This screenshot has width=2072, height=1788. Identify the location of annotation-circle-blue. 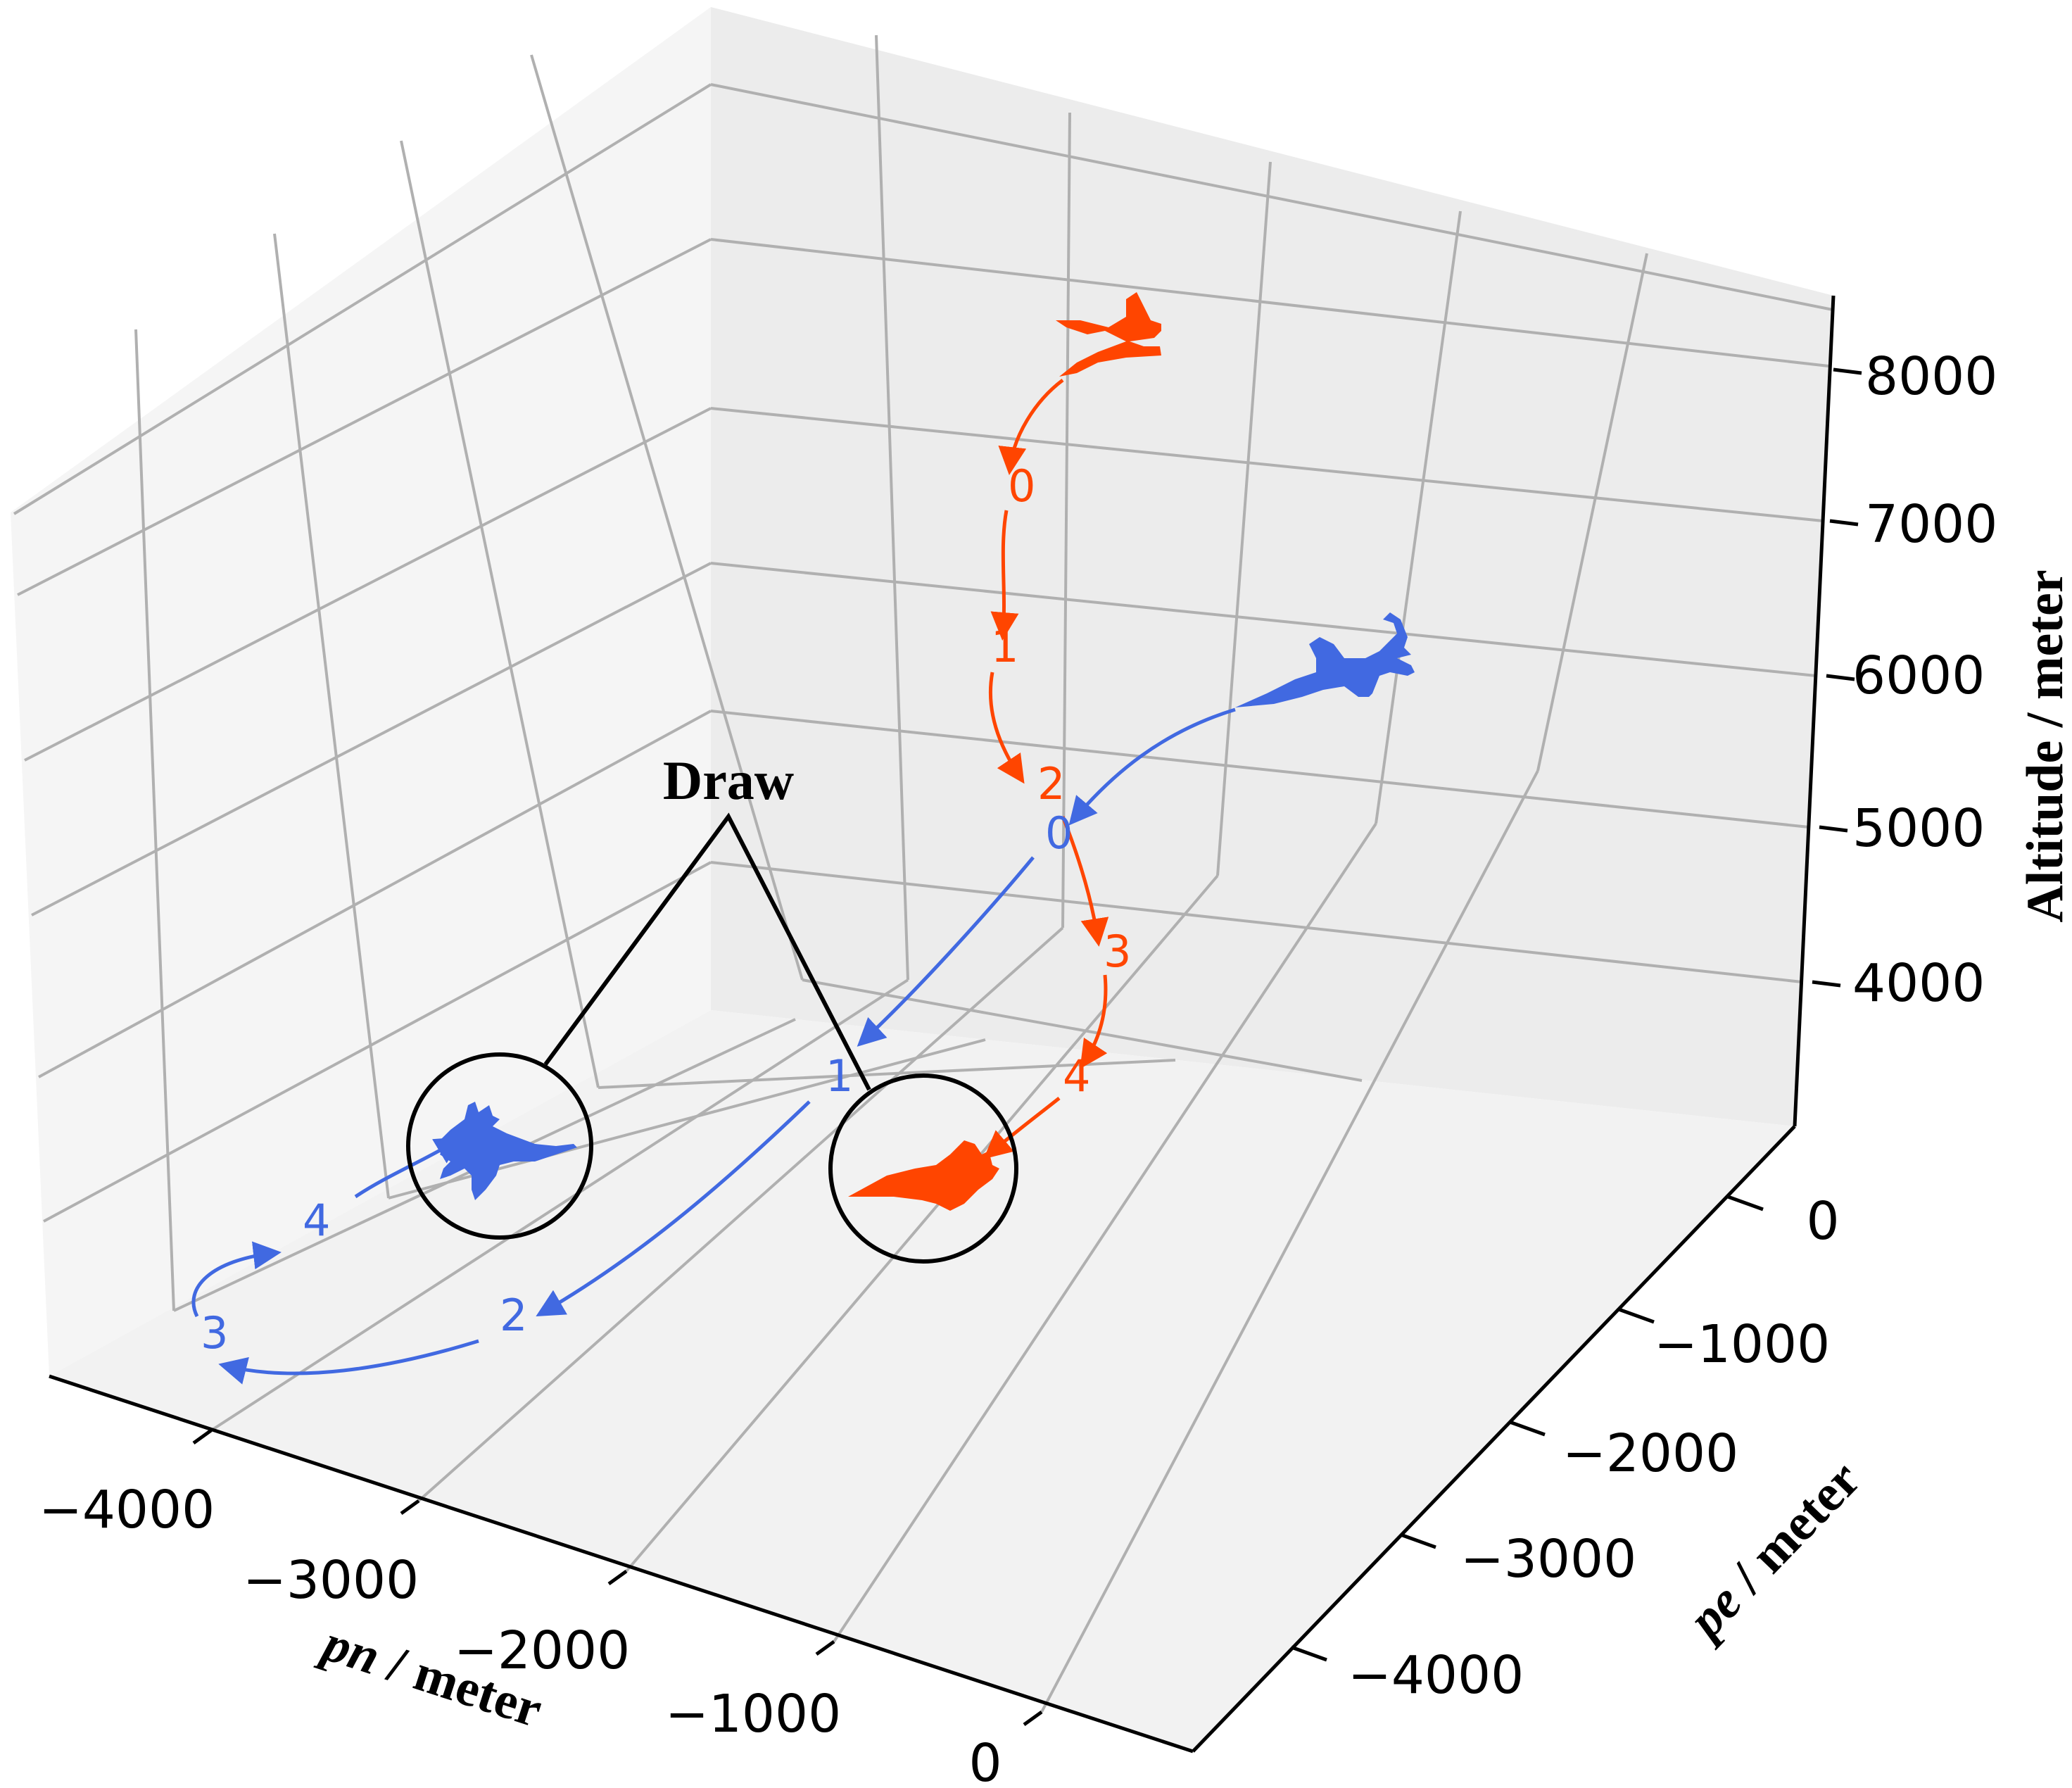
(499, 1146).